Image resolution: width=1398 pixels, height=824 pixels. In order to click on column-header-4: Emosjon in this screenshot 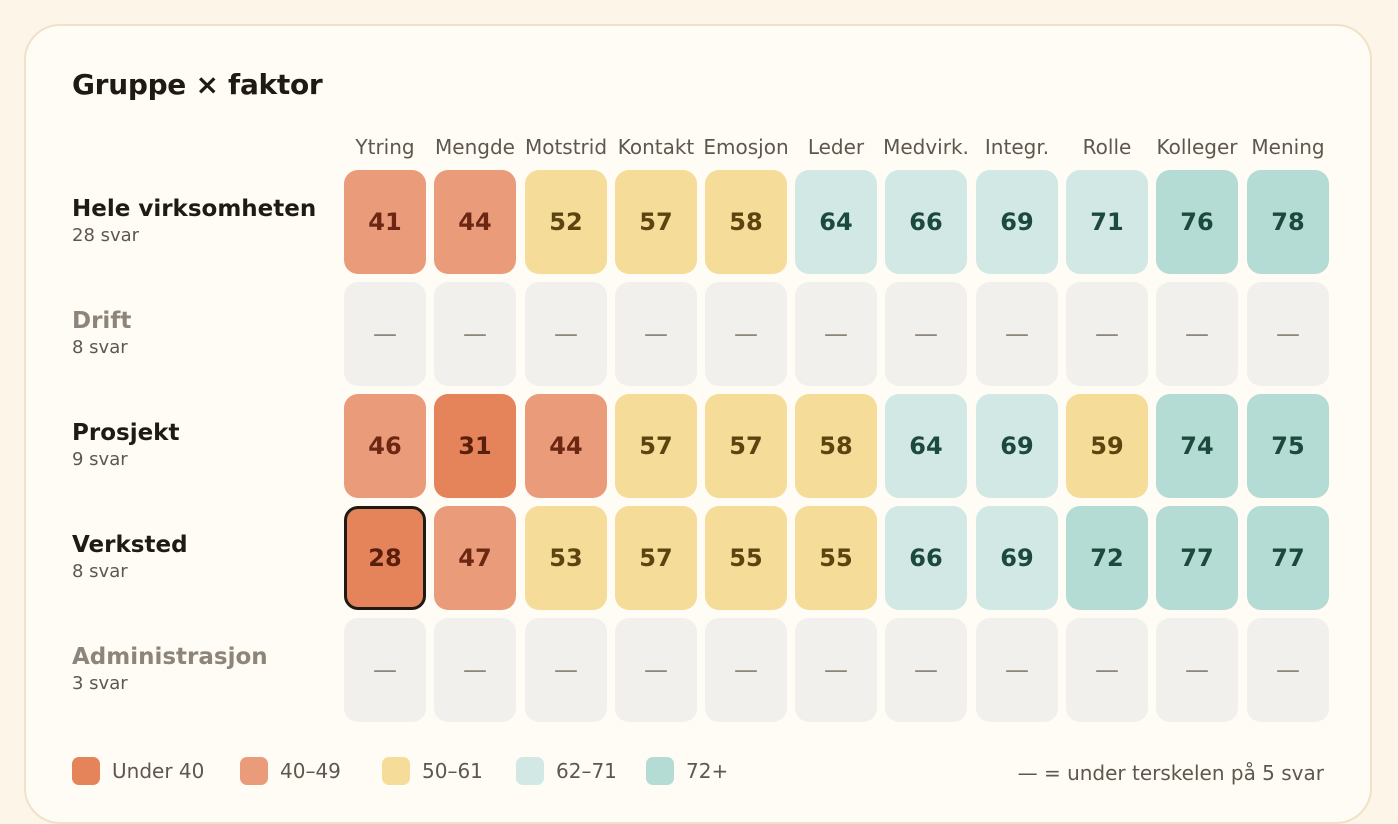, I will do `click(746, 147)`.